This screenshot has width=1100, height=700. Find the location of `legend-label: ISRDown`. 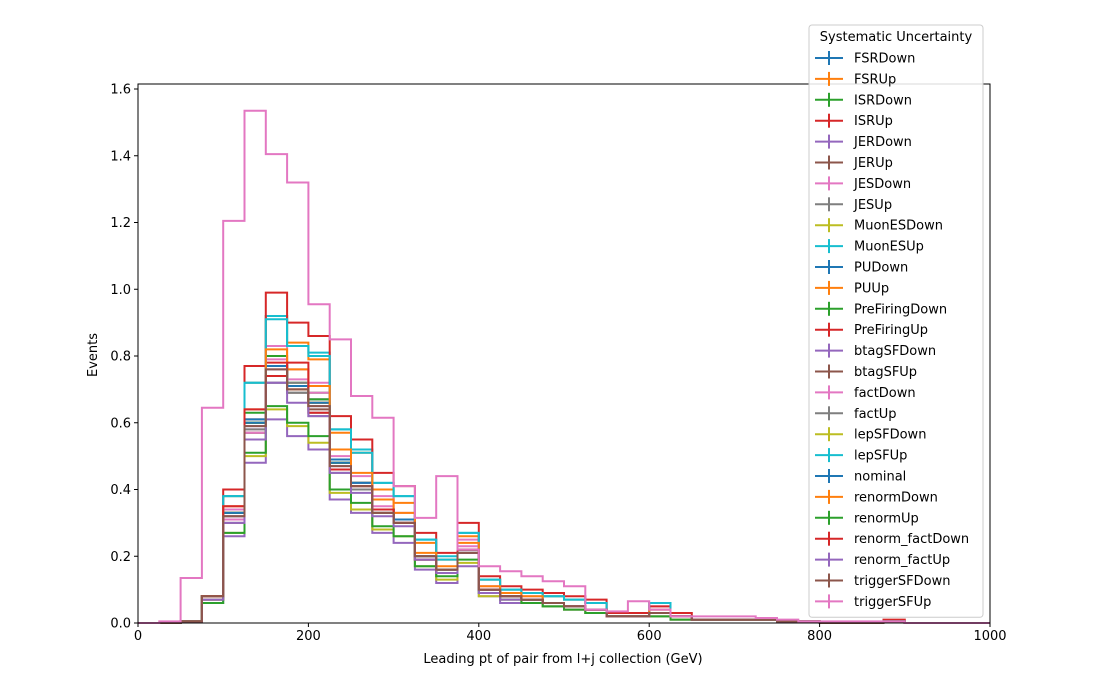

legend-label: ISRDown is located at coordinates (883, 100).